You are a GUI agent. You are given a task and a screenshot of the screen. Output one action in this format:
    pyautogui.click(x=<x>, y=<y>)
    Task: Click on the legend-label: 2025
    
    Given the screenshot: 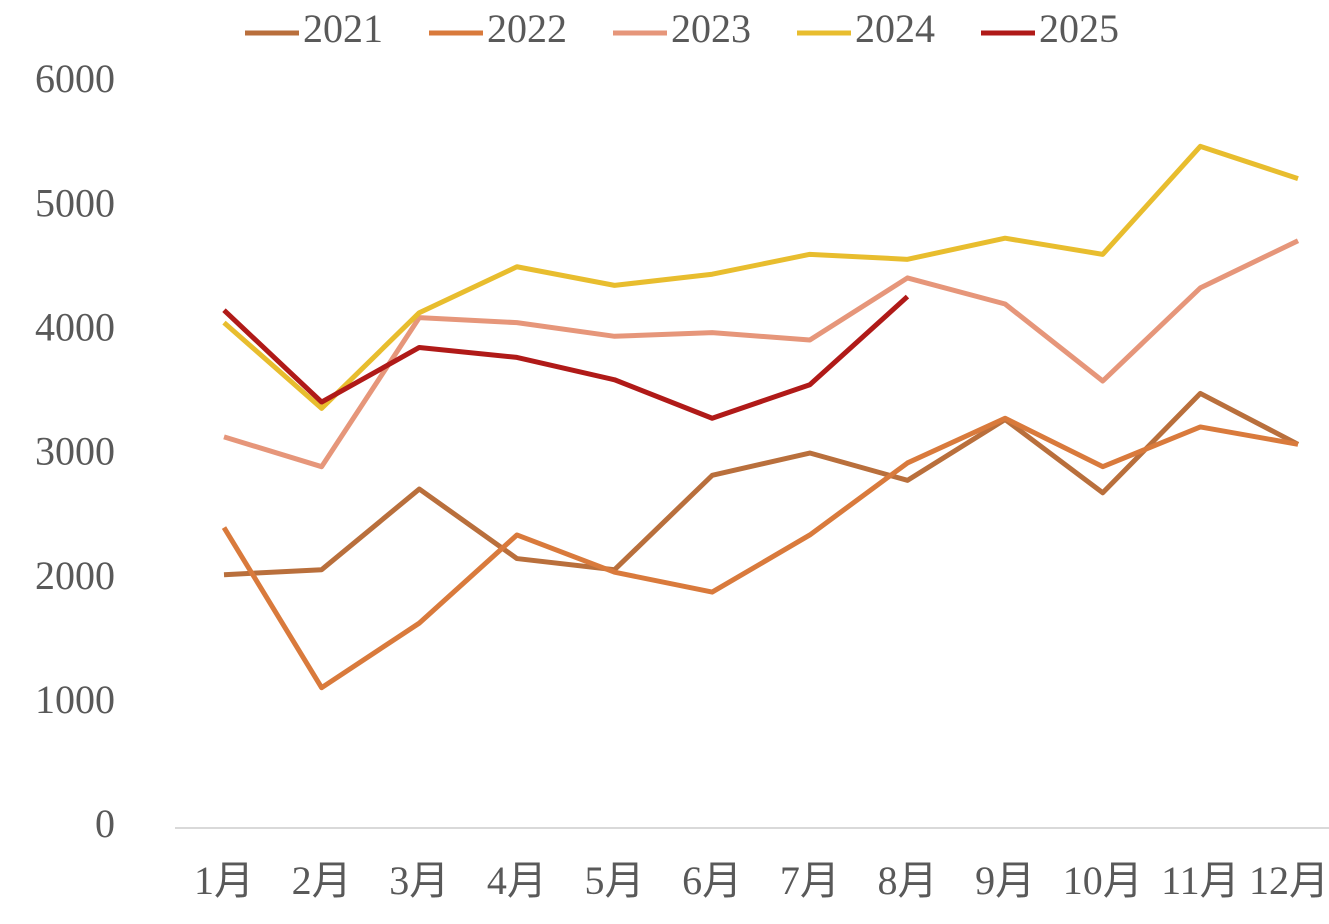 What is the action you would take?
    pyautogui.click(x=1079, y=28)
    